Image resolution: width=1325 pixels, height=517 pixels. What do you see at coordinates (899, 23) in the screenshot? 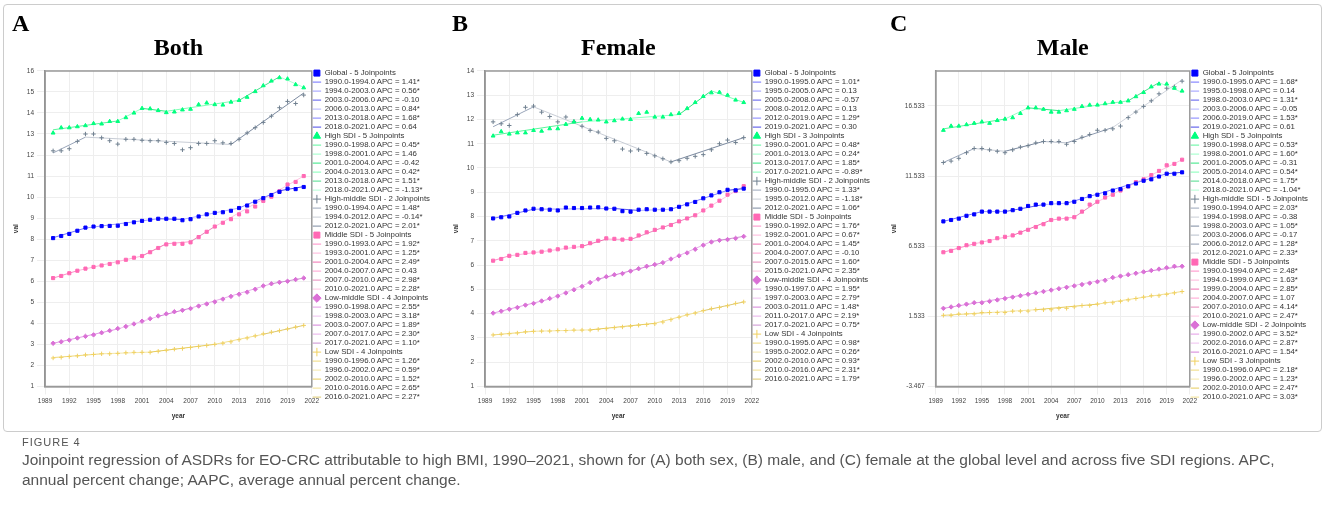
I see `text: C` at bounding box center [899, 23].